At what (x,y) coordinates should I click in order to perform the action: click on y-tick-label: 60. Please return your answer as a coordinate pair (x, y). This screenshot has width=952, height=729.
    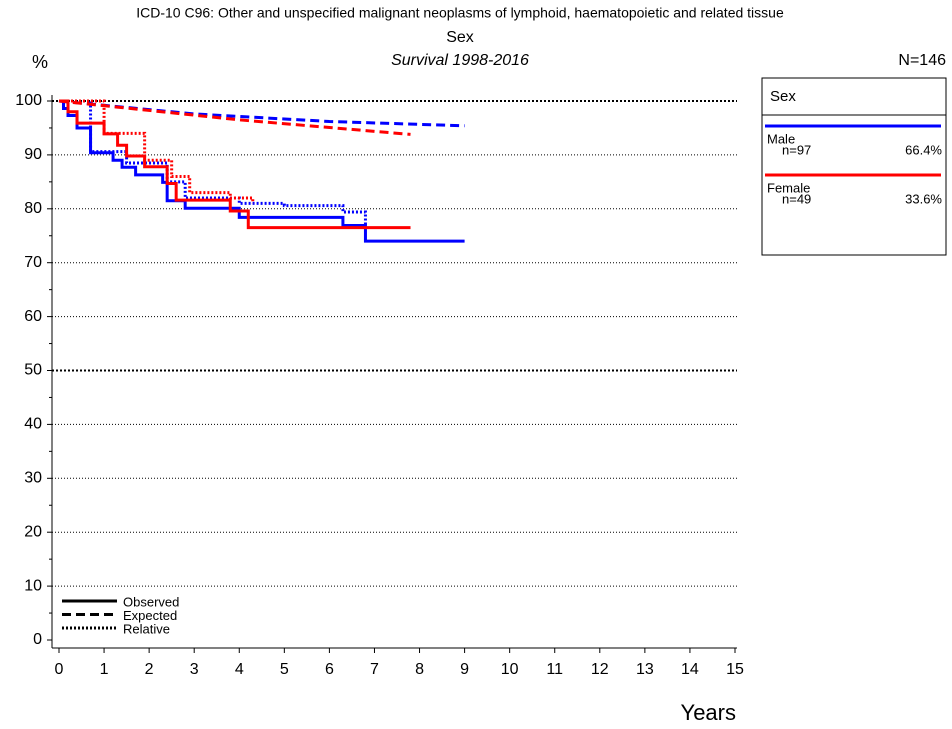
    Looking at the image, I should click on (33, 316).